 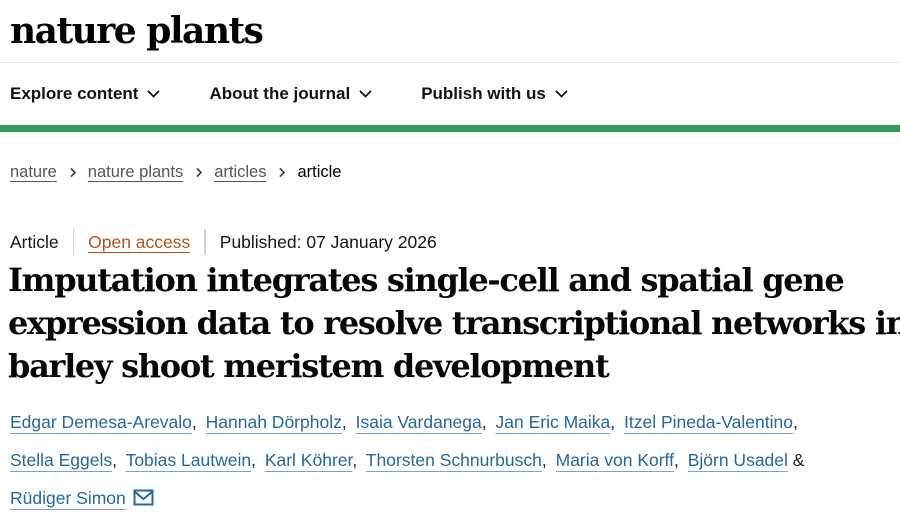 I want to click on author-link: Maria von Korff, so click(x=614, y=460).